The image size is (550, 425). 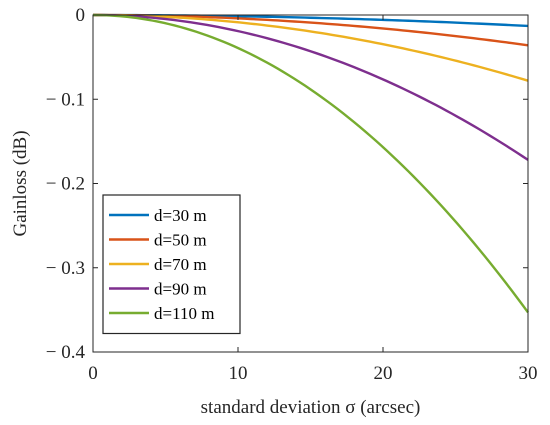 I want to click on legend: d=30 m d=50 m d=70 m d=90 m d=110 m, so click(x=171, y=264).